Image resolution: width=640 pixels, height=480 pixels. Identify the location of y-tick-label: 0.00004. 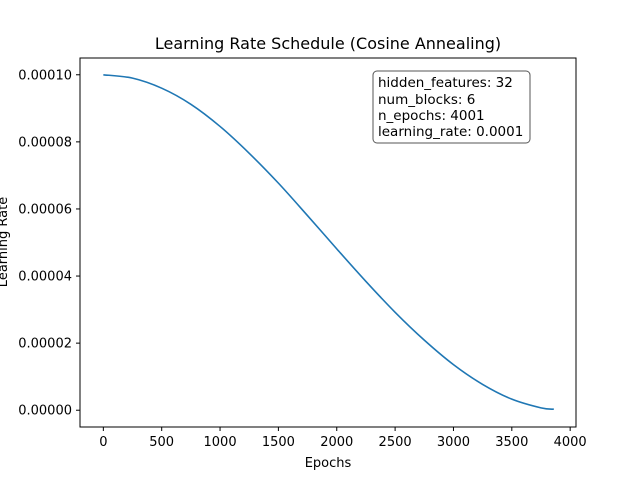
(45, 277).